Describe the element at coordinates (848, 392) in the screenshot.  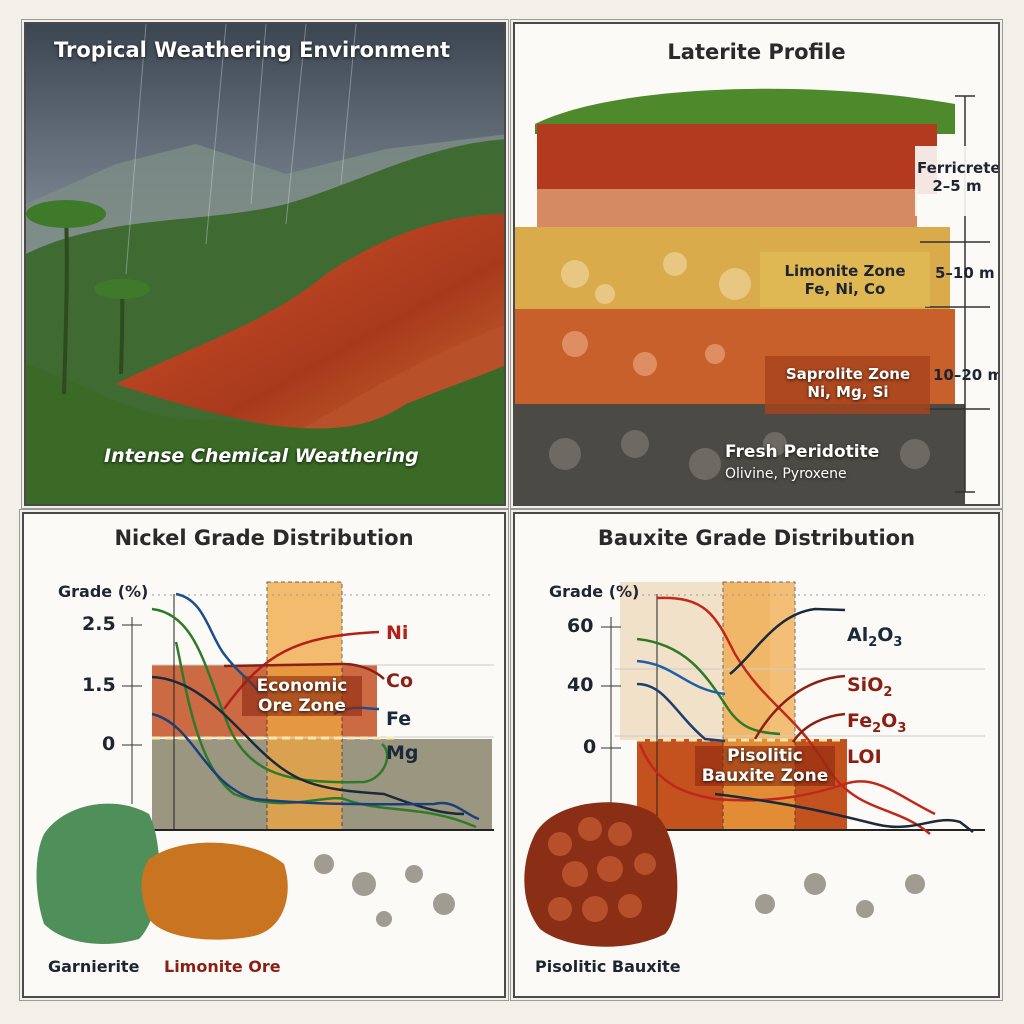
I see `saprolite-elements: Ni, Mg, Si` at that location.